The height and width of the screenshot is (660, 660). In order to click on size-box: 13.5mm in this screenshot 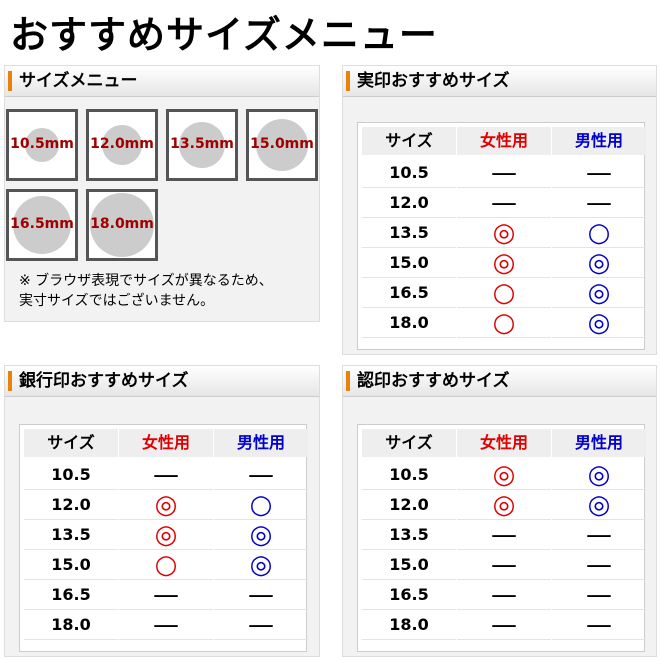, I will do `click(202, 145)`.